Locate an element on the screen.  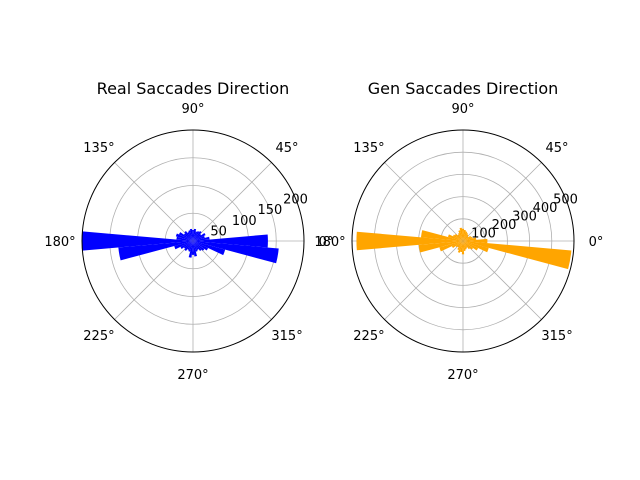
angle-tick-label: 270° is located at coordinates (192, 375).